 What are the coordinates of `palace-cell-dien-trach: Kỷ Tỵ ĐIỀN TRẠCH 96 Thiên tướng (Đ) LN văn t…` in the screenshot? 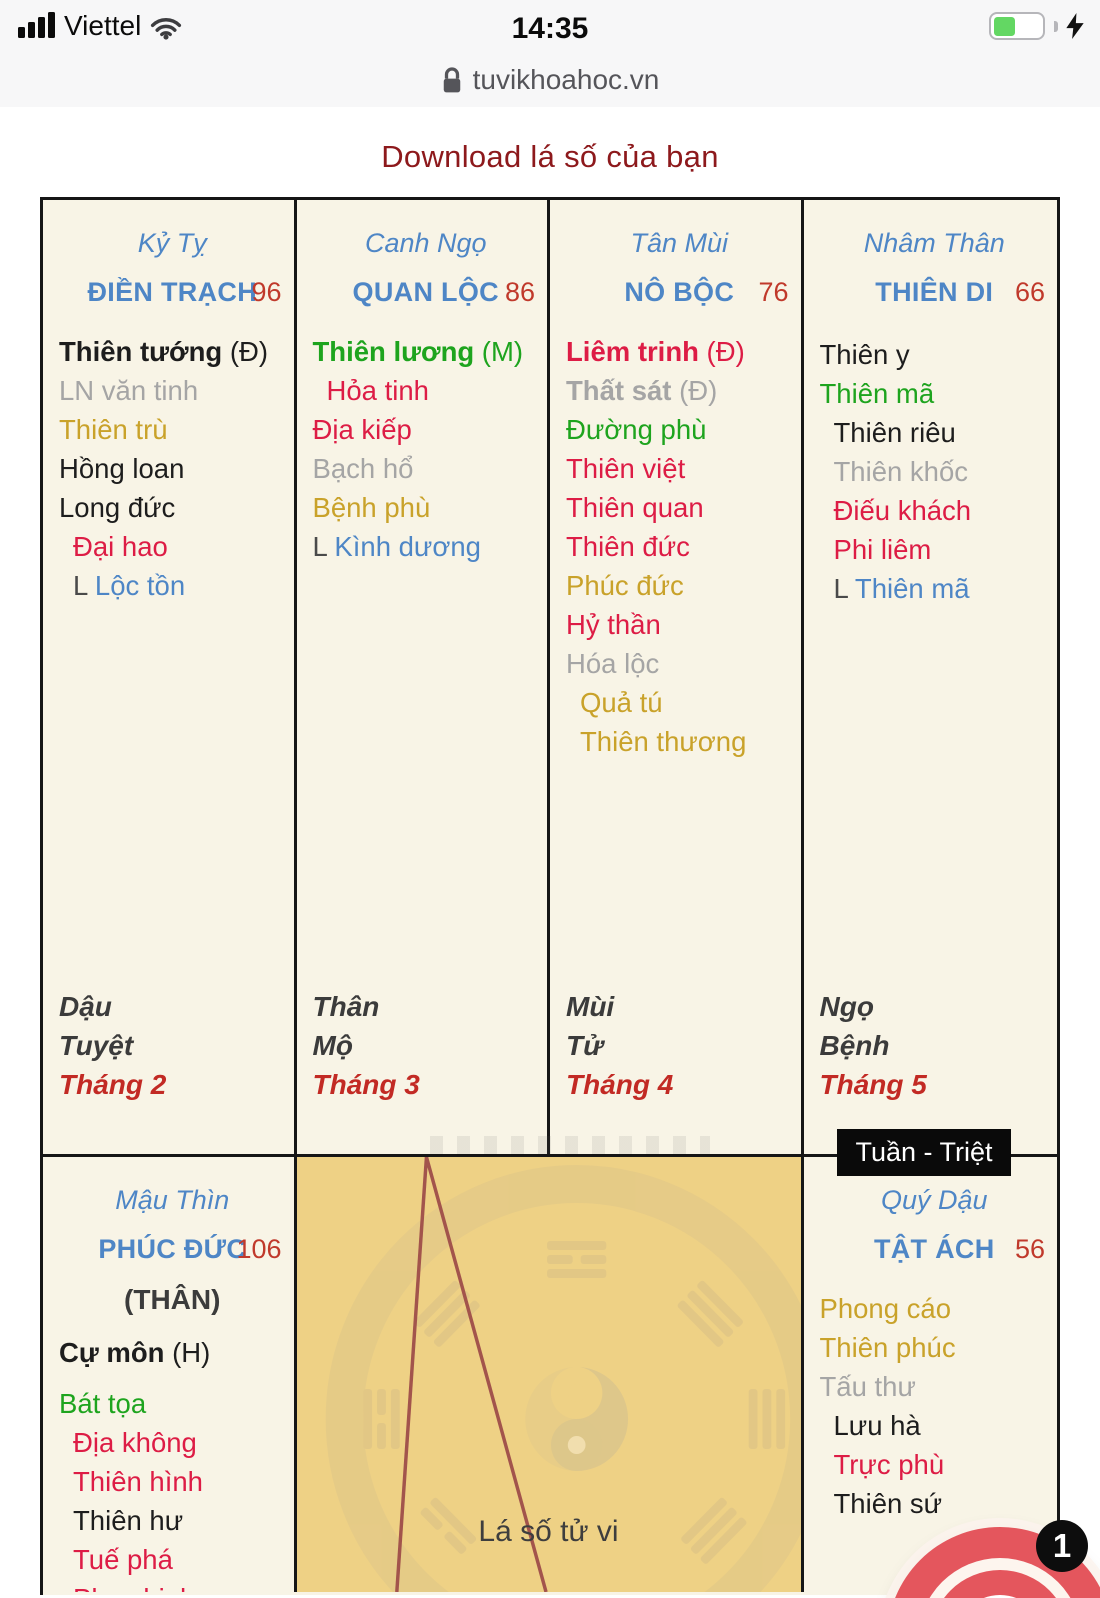 It's located at (170, 677).